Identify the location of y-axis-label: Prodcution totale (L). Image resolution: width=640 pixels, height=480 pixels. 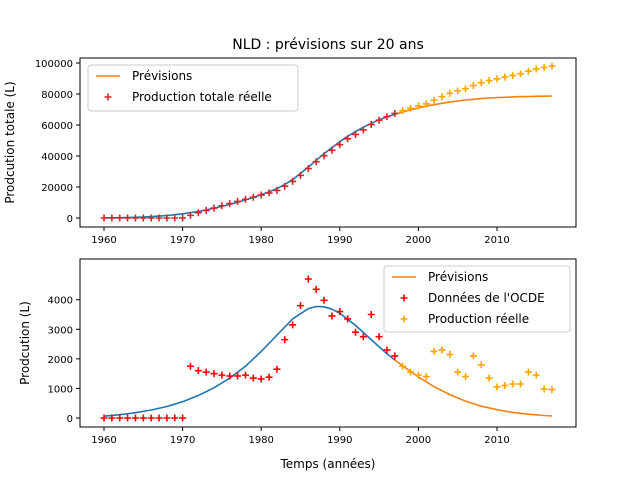
(10, 142).